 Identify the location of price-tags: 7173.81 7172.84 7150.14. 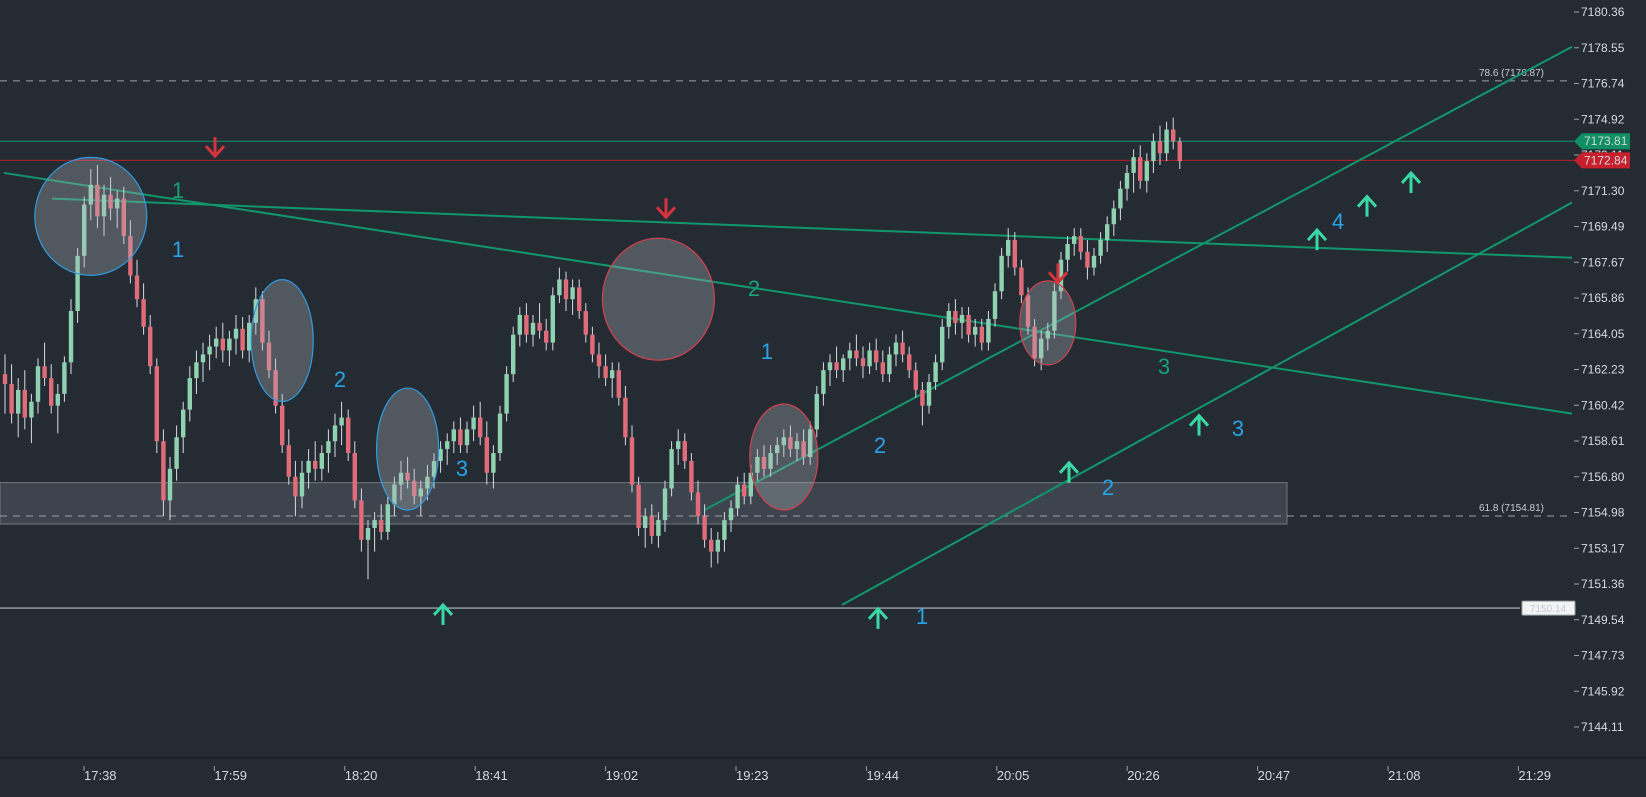
(1575, 374).